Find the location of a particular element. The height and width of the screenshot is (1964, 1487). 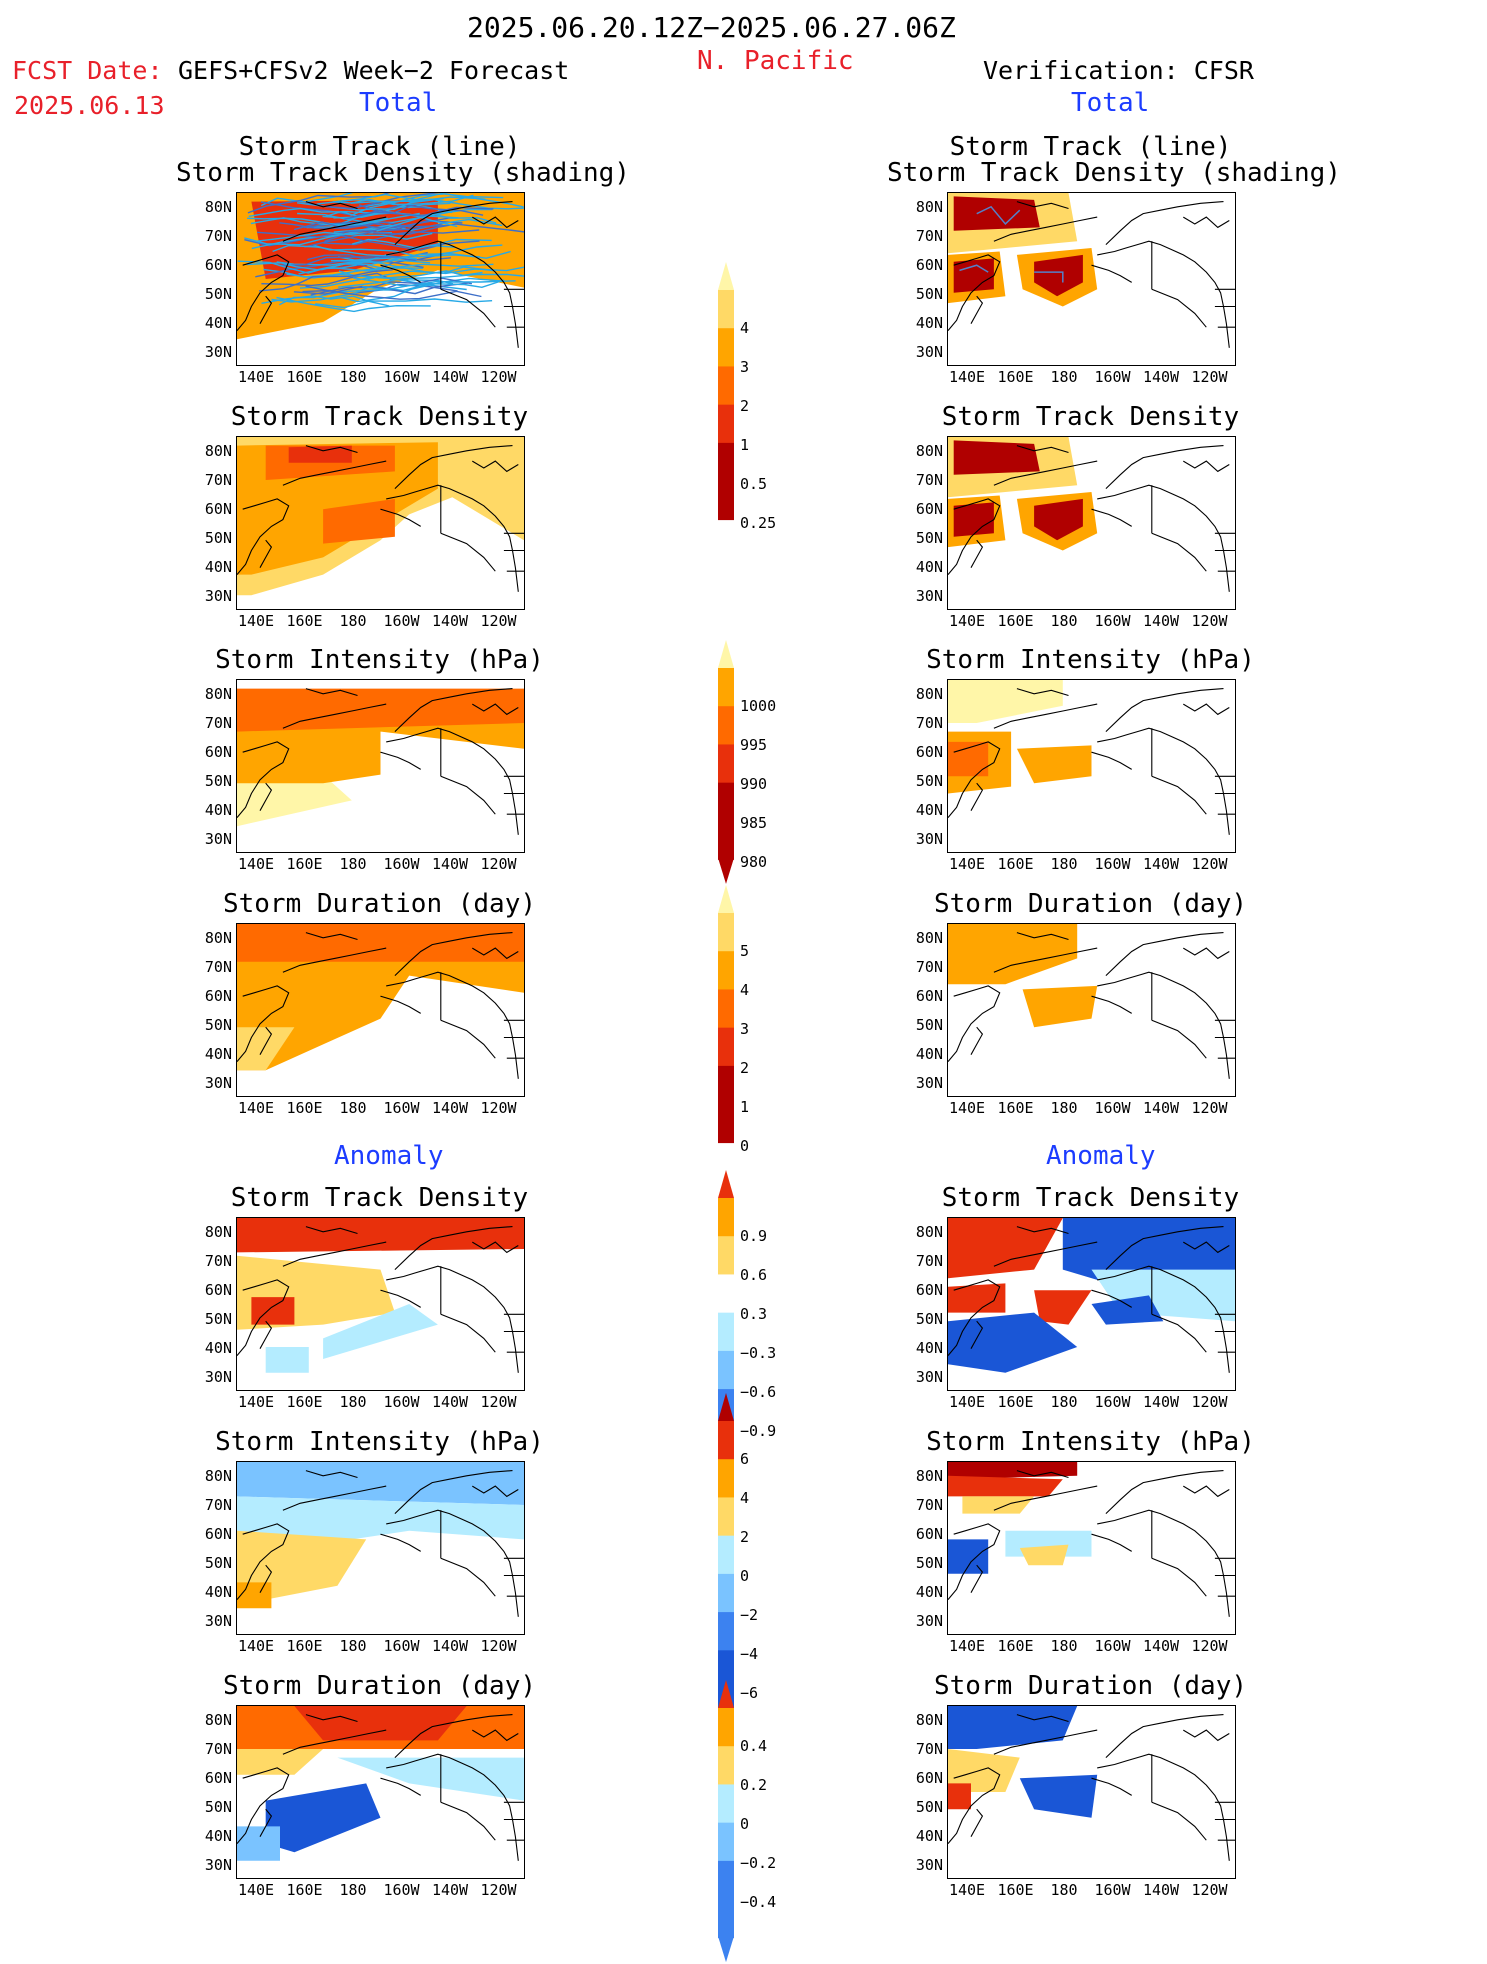

verification-label: Verification: CFSR is located at coordinates (1118, 70).